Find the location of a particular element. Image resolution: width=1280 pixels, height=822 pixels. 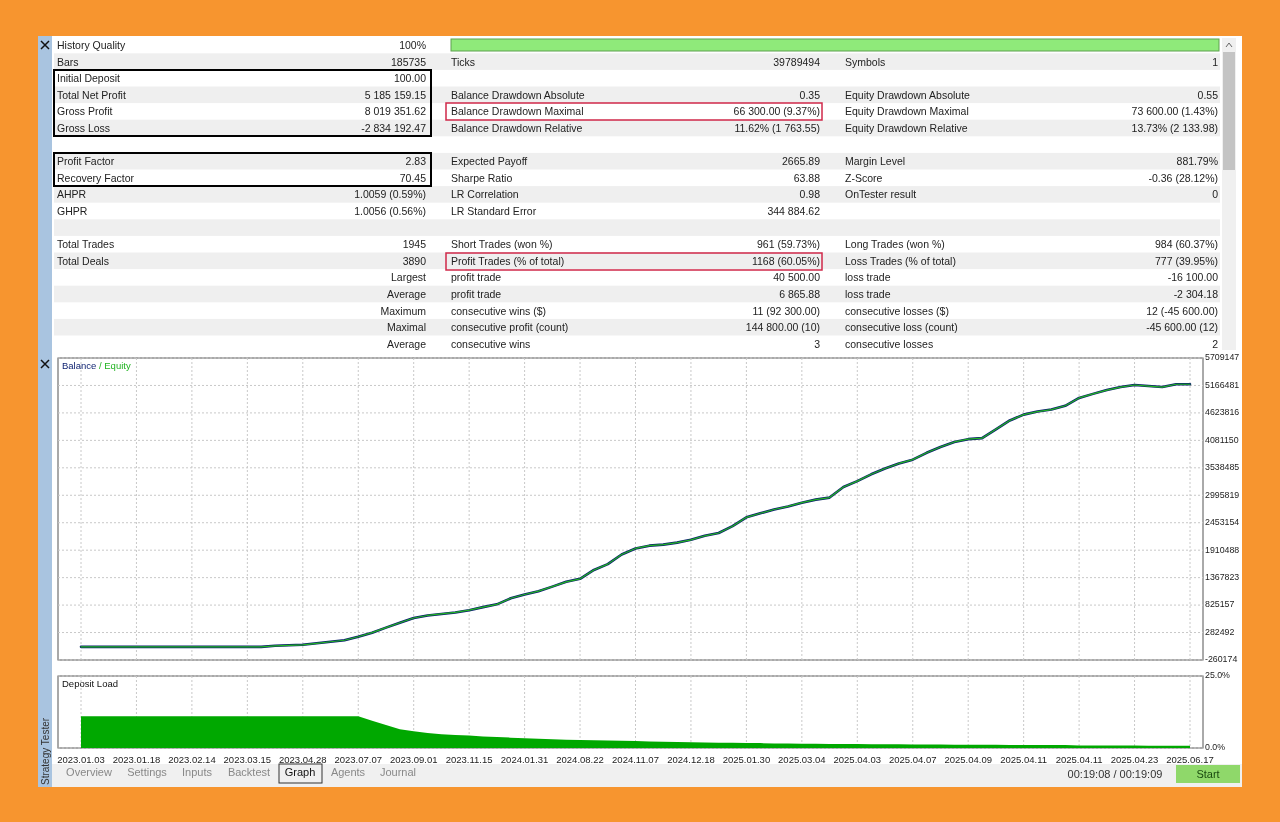

text: 6 865.88 is located at coordinates (800, 294).